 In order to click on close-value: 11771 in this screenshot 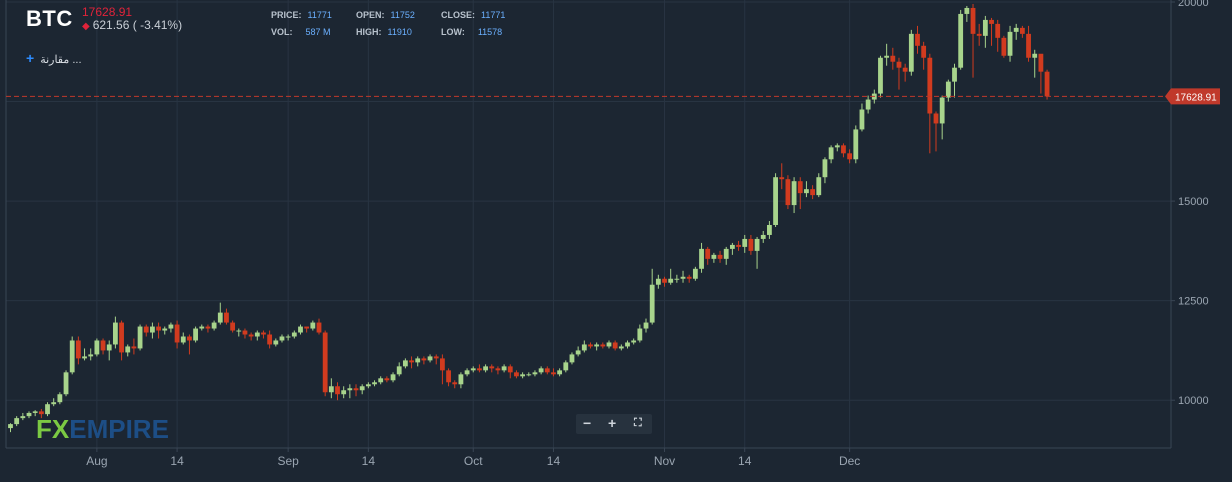, I will do `click(493, 15)`.